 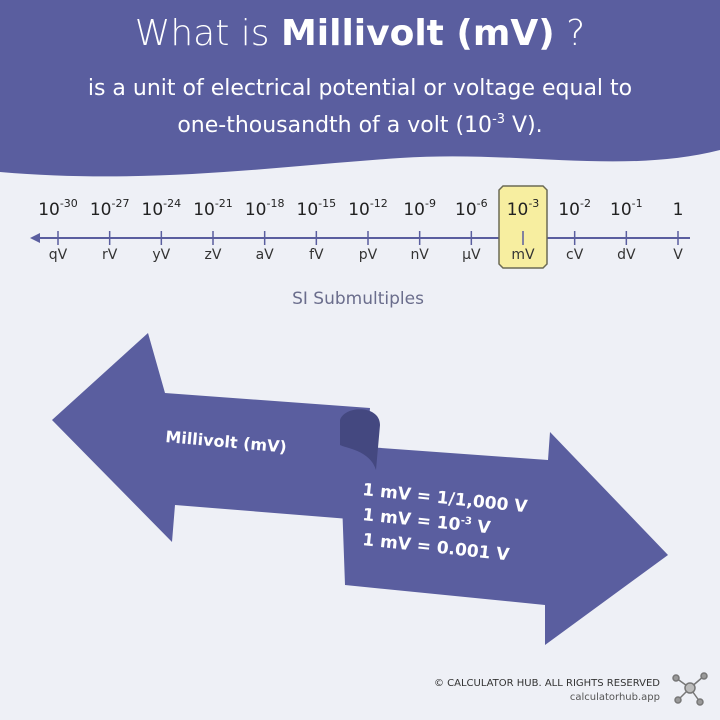 What do you see at coordinates (637, 203) in the screenshot?
I see `scale-exp: -1` at bounding box center [637, 203].